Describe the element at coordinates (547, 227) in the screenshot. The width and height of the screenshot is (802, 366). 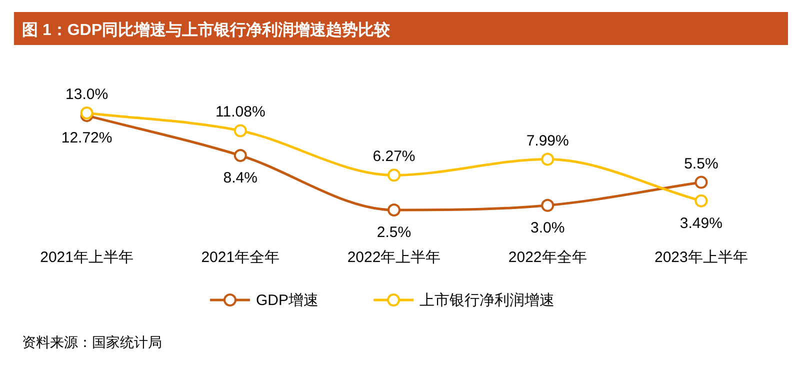
I see `data-label: 3.0%` at that location.